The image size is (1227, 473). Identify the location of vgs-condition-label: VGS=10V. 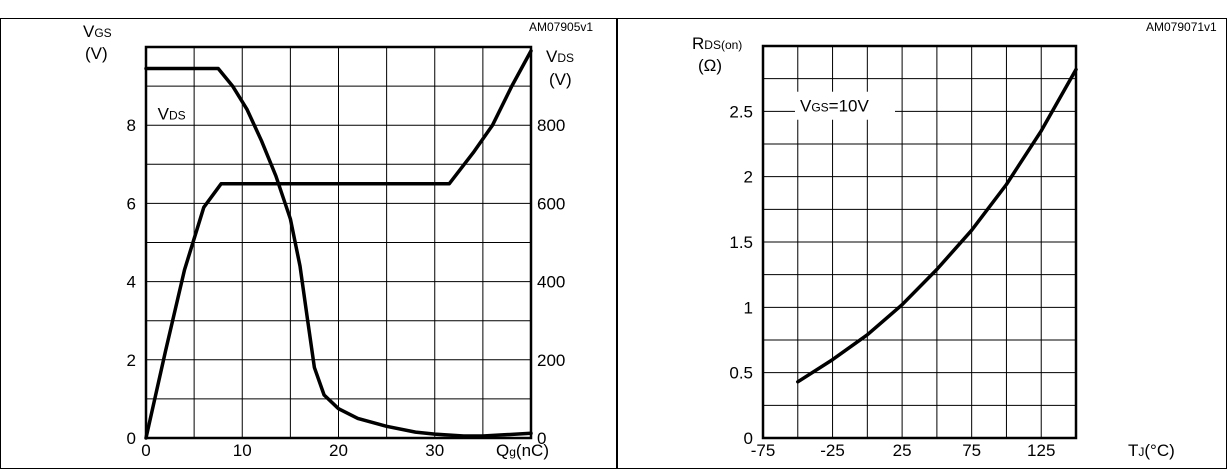
(835, 106).